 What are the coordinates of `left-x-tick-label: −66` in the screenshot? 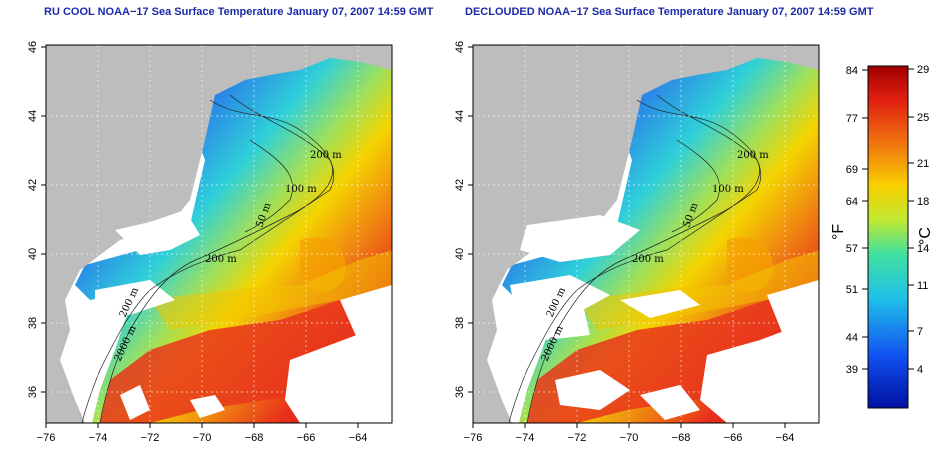 It's located at (306, 438).